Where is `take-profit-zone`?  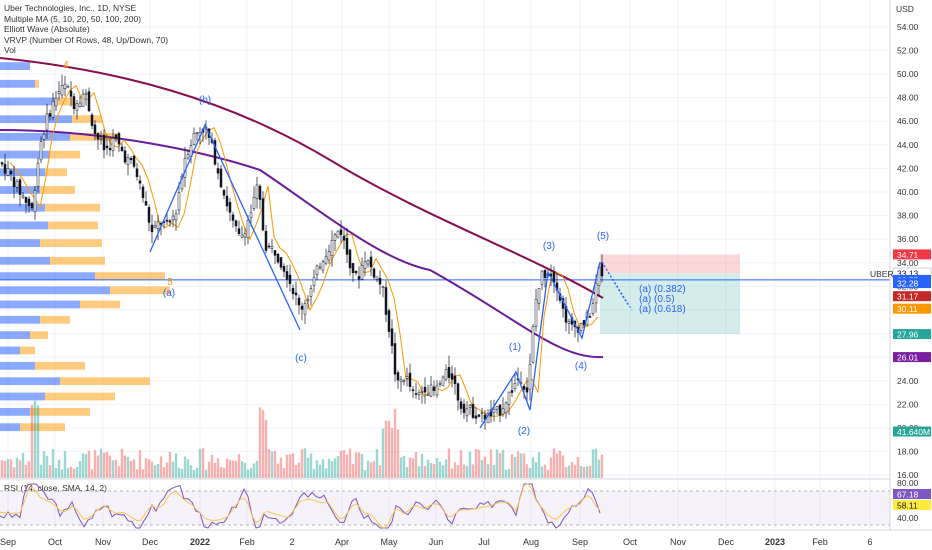 take-profit-zone is located at coordinates (670, 304).